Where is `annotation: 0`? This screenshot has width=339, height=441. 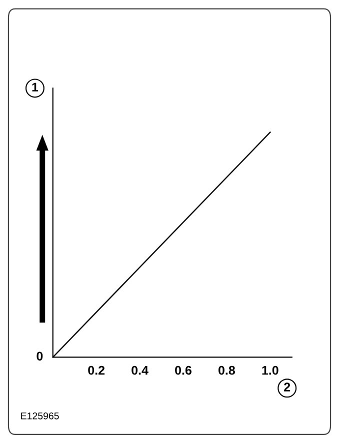
annotation: 0 is located at coordinates (39, 356).